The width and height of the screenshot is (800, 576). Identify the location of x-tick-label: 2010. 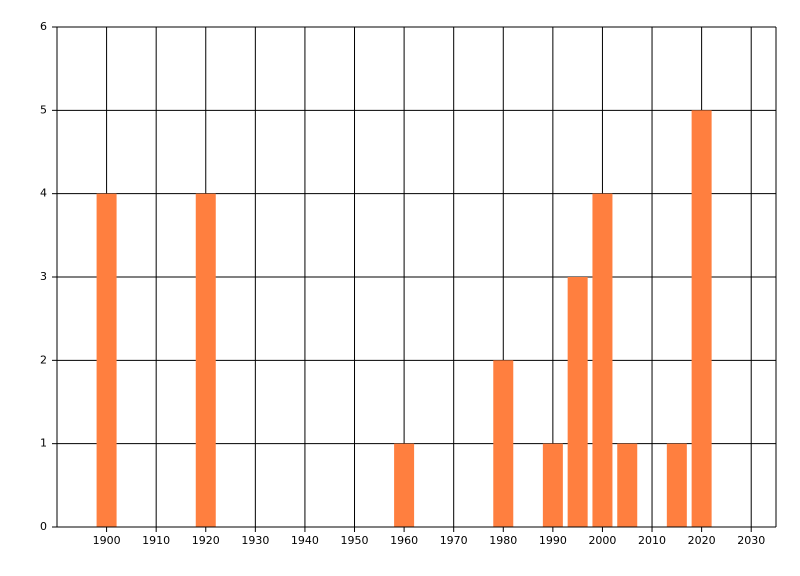
(652, 540).